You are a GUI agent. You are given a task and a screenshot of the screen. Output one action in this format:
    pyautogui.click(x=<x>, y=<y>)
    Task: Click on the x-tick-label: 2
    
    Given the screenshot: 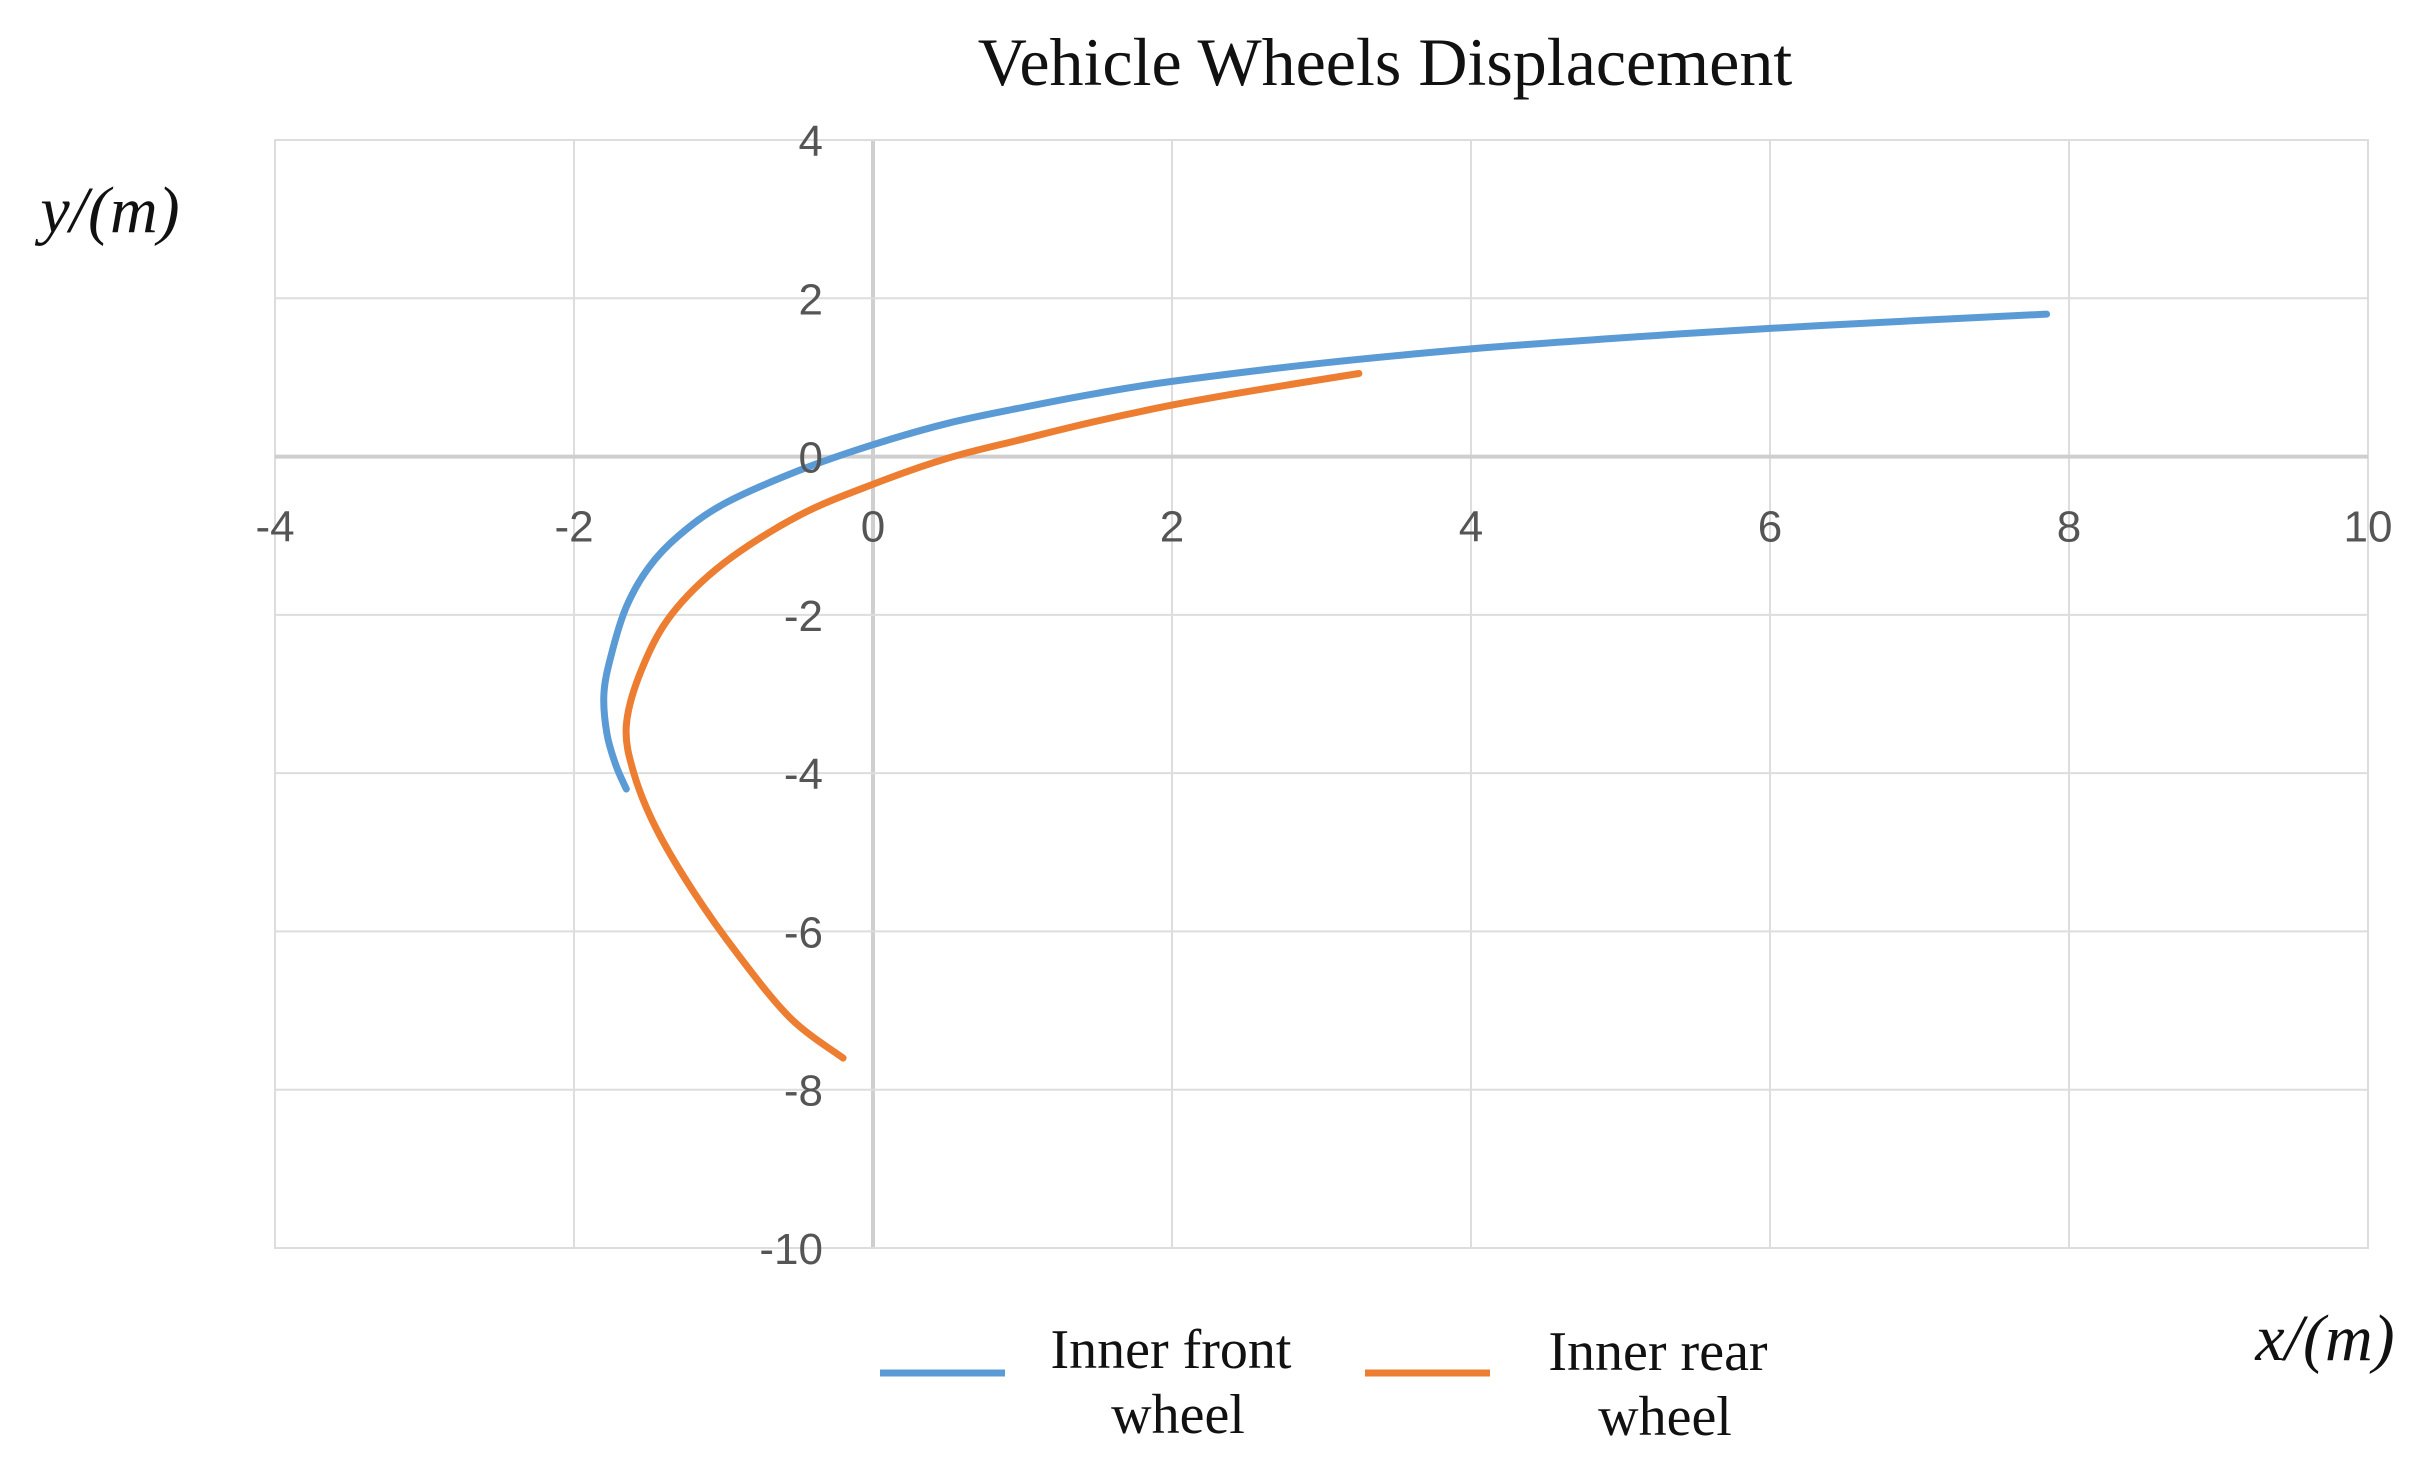 What is the action you would take?
    pyautogui.click(x=1172, y=527)
    